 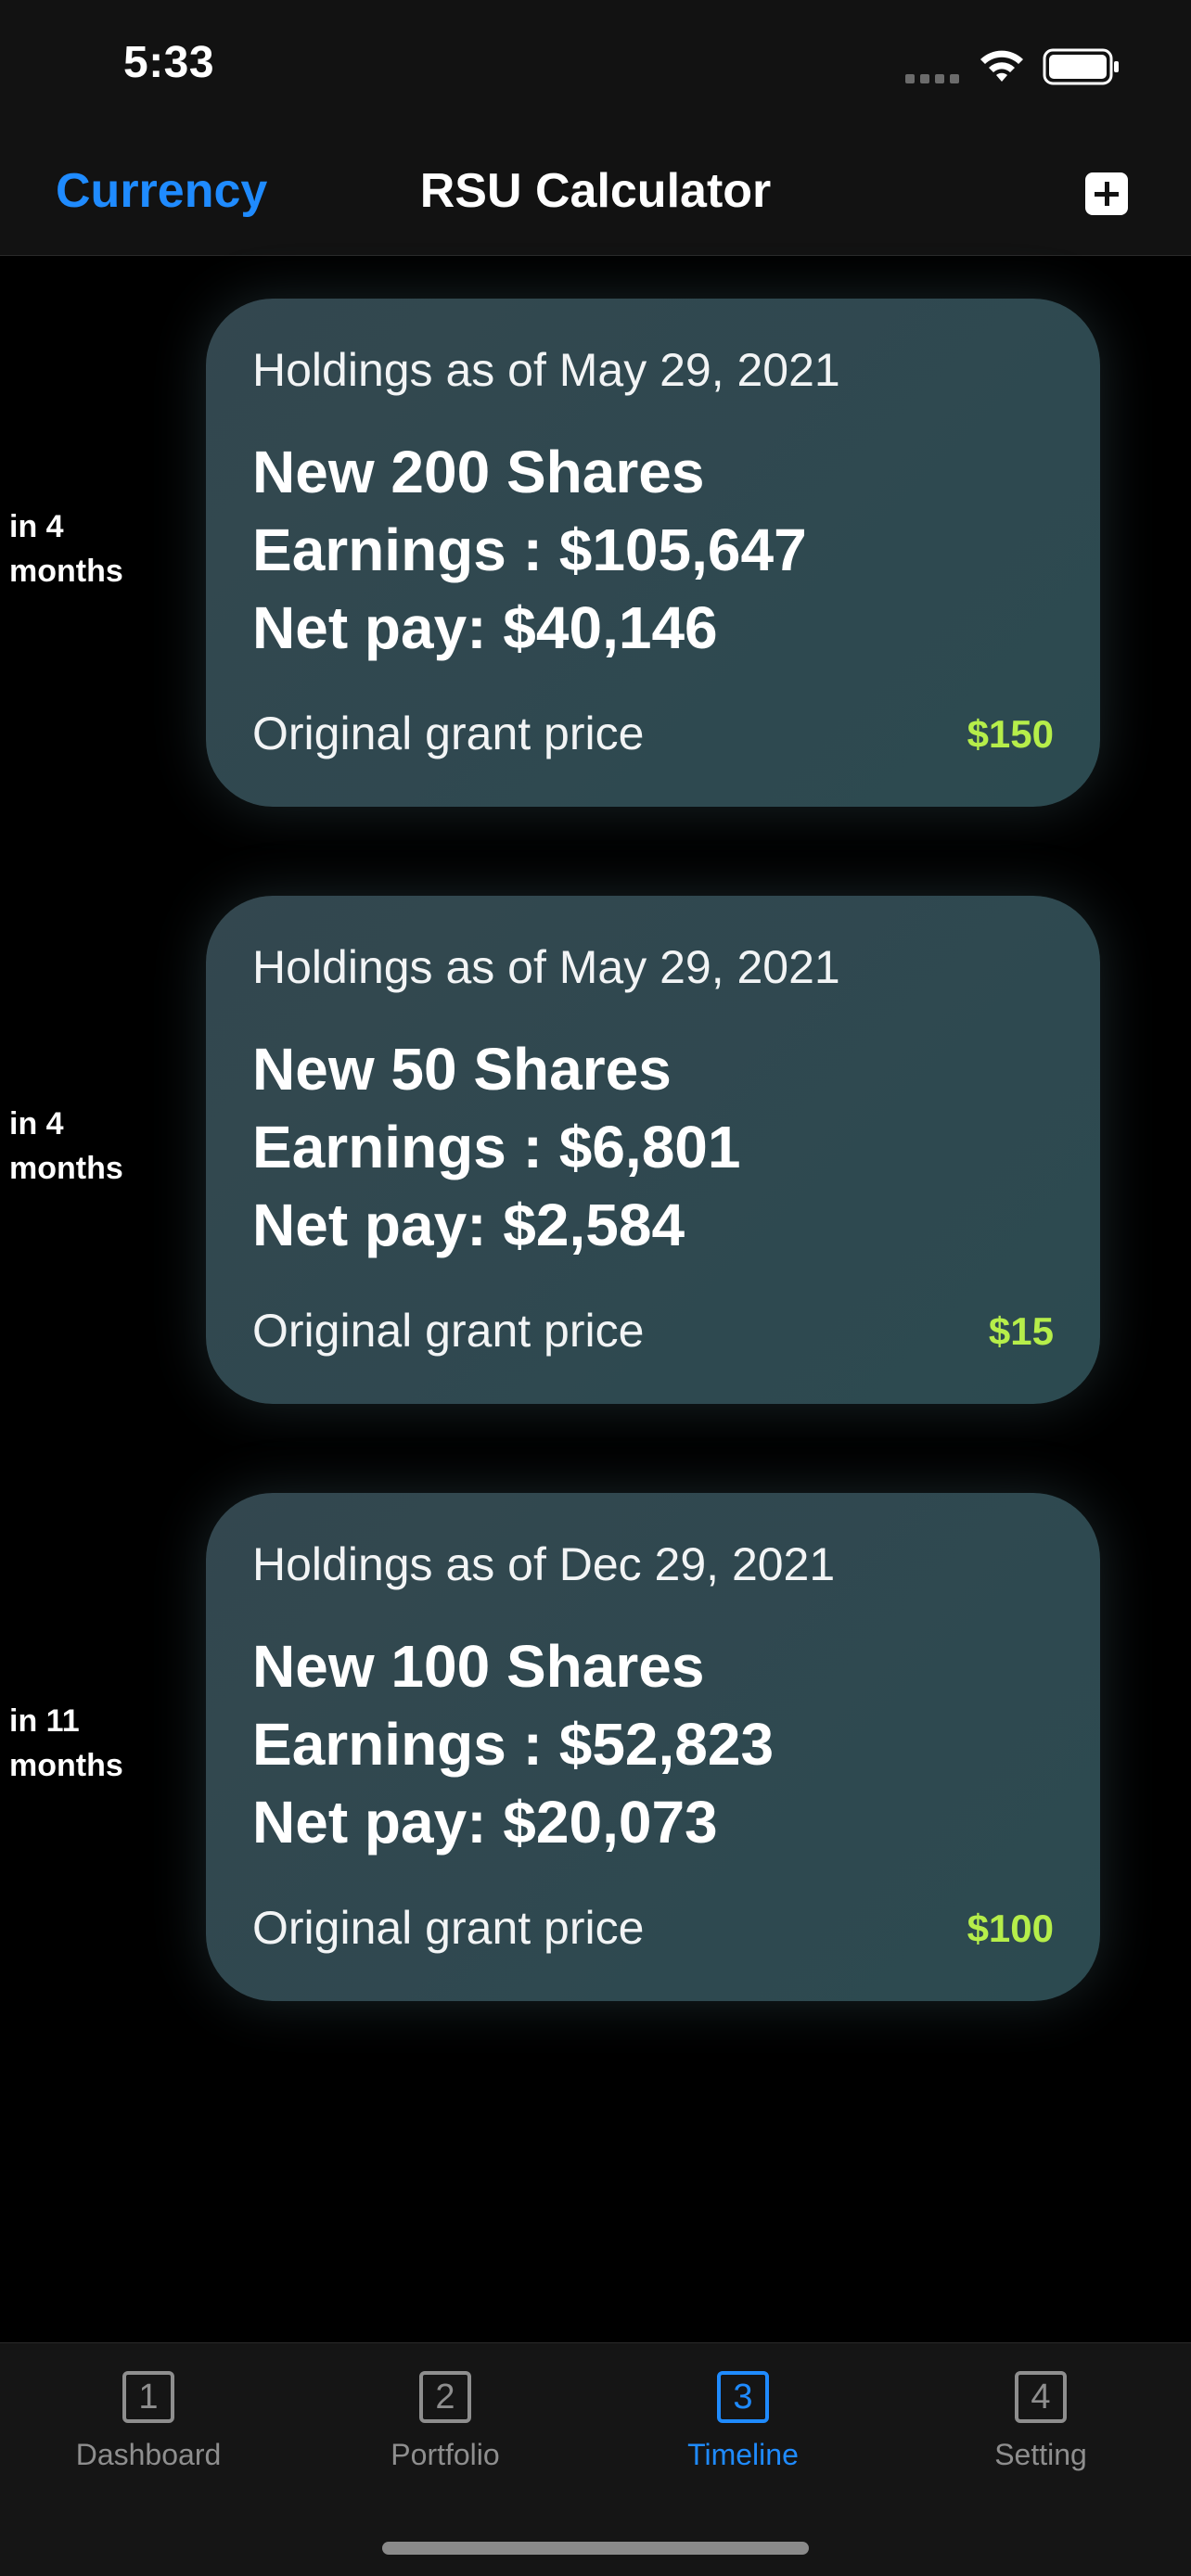 What do you see at coordinates (1041, 2397) in the screenshot?
I see `square-4-icon: 4` at bounding box center [1041, 2397].